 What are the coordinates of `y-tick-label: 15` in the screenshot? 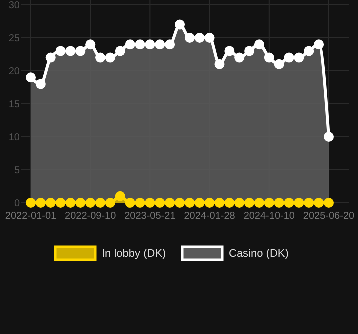 It's located at (14, 105).